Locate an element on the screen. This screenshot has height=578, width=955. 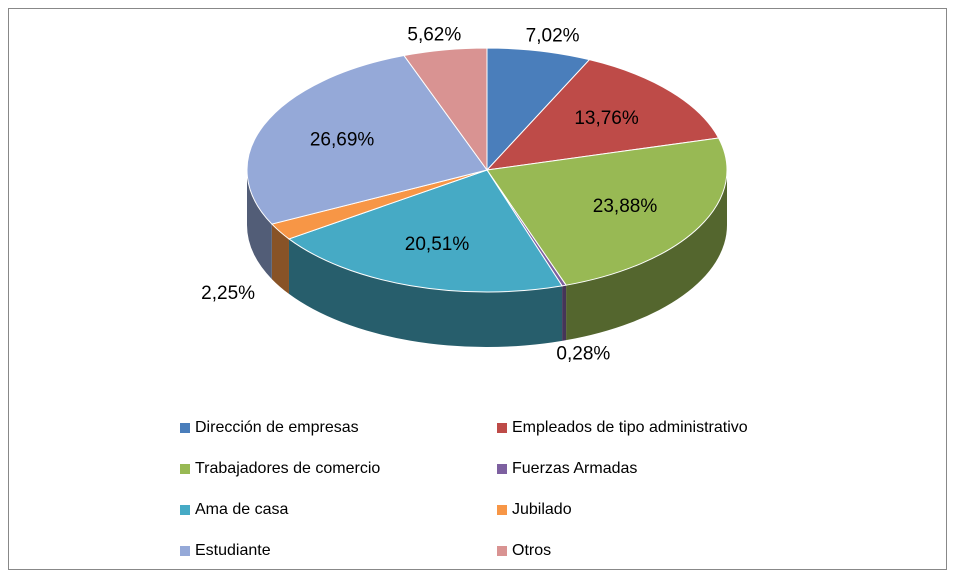
legend-label: Ama de casa is located at coordinates (241, 509).